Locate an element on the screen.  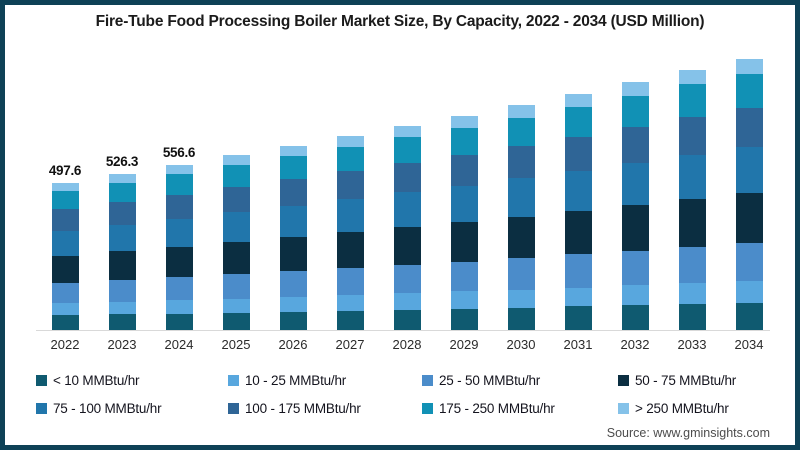
source-note: Source: www.gminsights.com is located at coordinates (688, 433).